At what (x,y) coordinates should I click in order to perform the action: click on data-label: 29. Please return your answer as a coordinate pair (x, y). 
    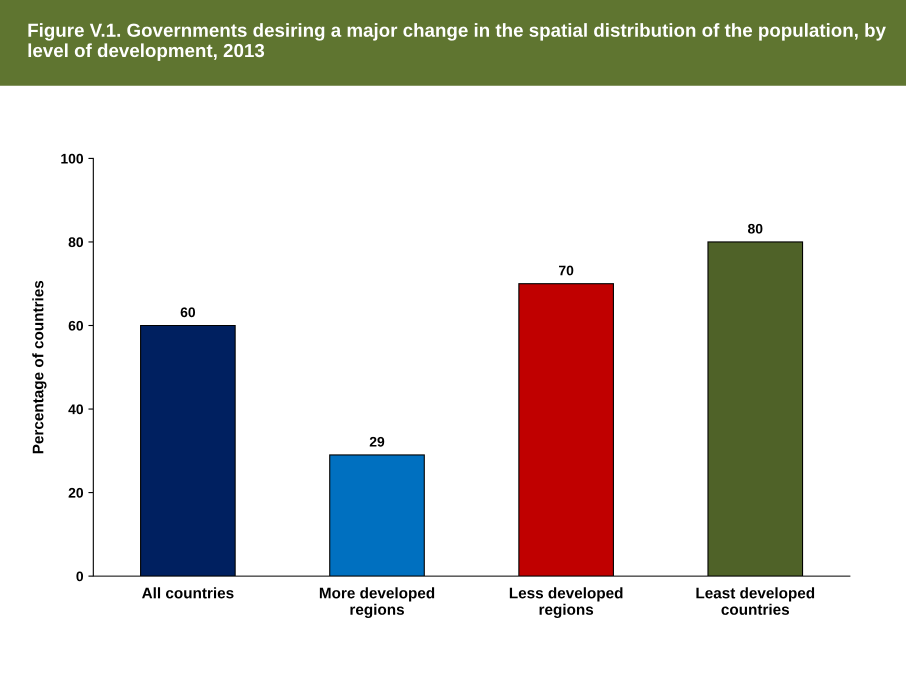
    Looking at the image, I should click on (377, 441).